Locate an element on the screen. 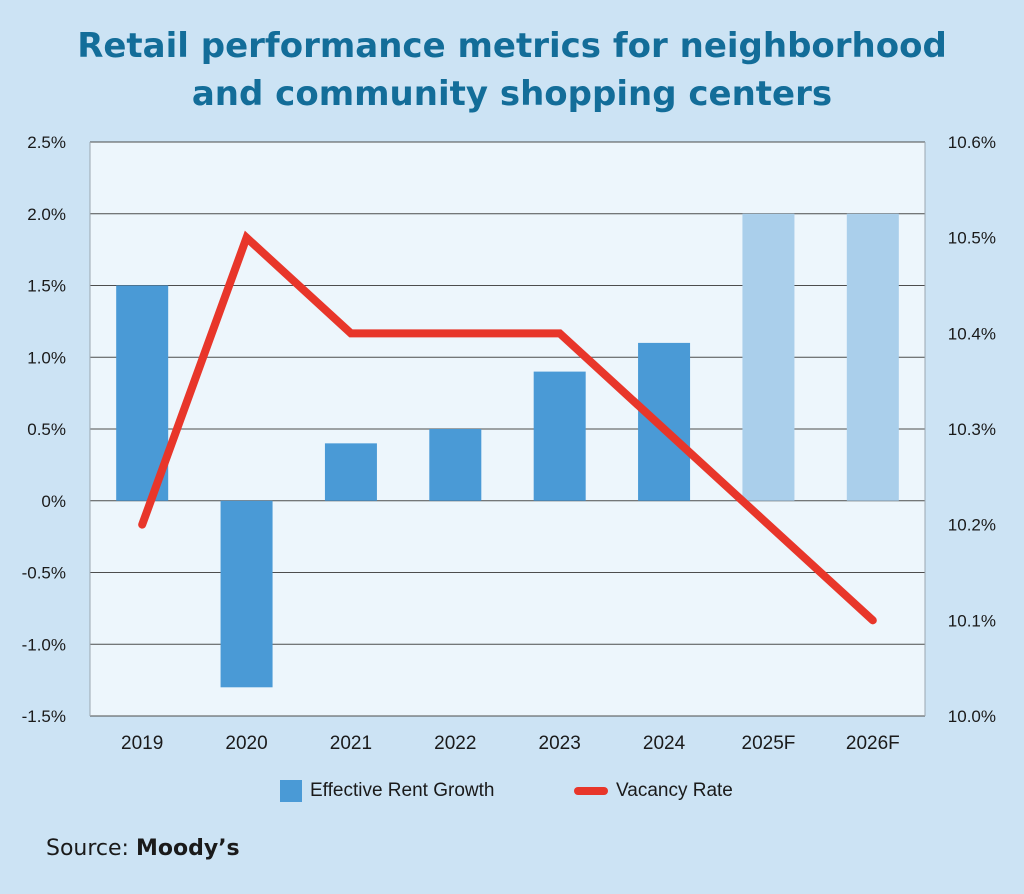 The height and width of the screenshot is (894, 1024). legend-swatch-bars is located at coordinates (291, 791).